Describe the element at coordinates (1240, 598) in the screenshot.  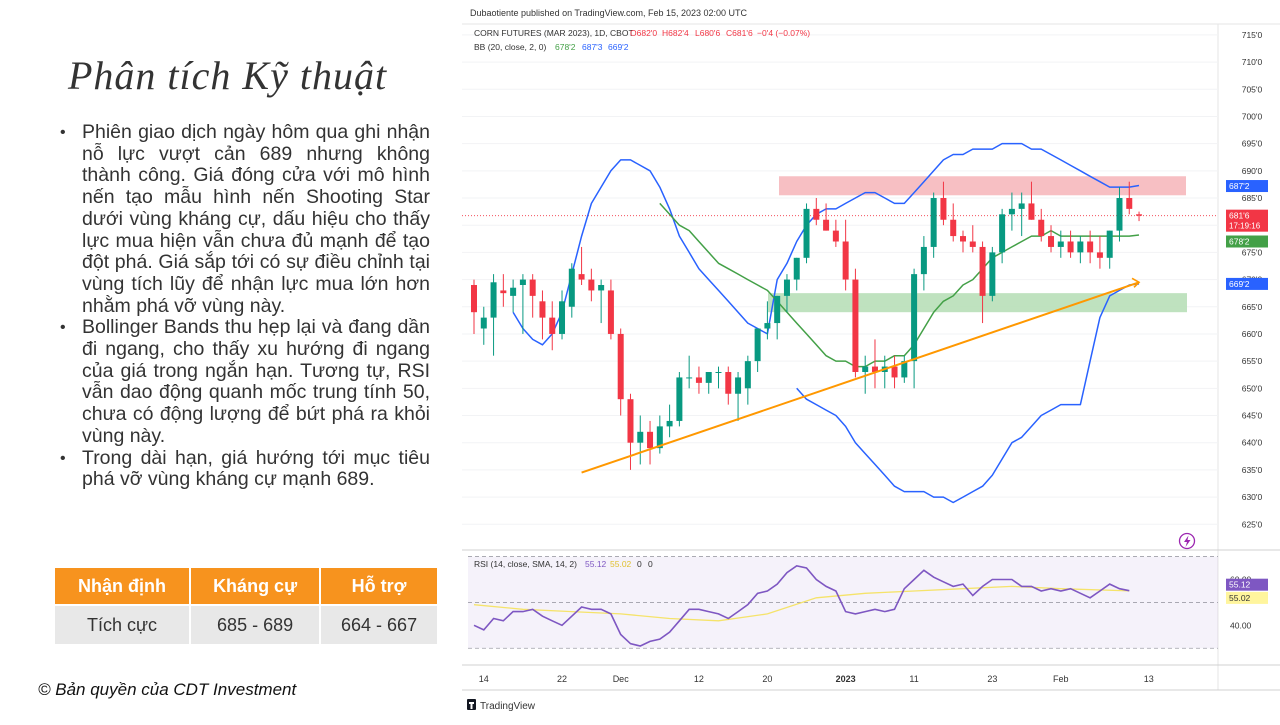
I see `rsi-ma-label: 55.02` at that location.